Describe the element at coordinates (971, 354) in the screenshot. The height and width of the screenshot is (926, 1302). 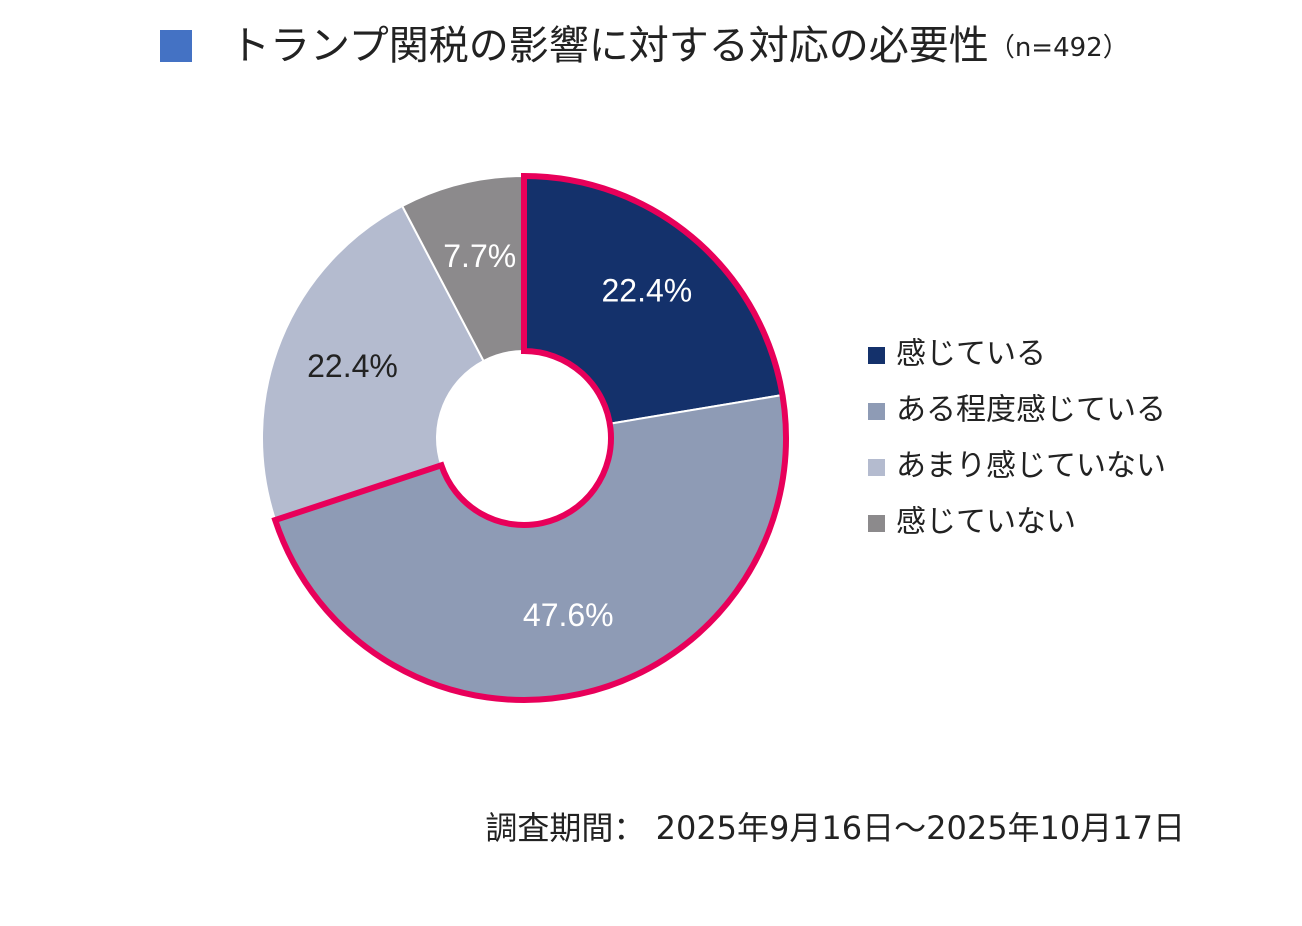
I see `legend-label: 感じている` at that location.